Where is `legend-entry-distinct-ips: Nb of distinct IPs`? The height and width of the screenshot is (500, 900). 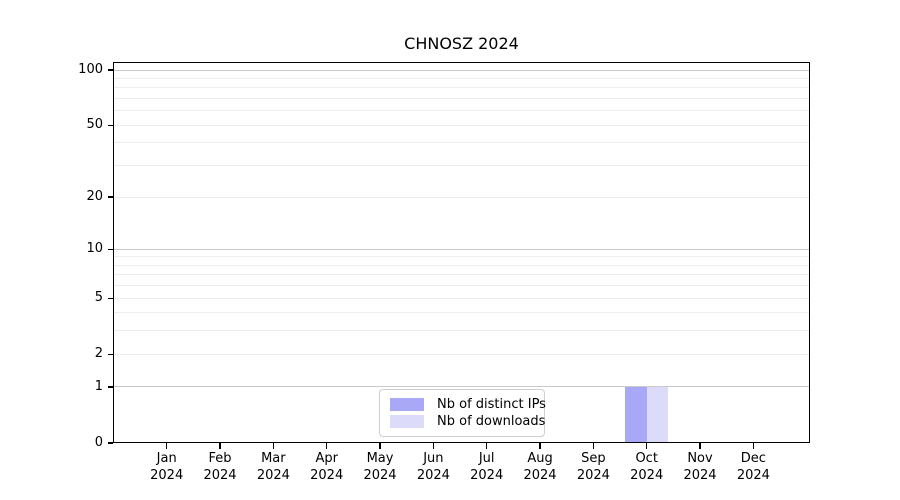
legend-entry-distinct-ips: Nb of distinct IPs is located at coordinates (468, 404).